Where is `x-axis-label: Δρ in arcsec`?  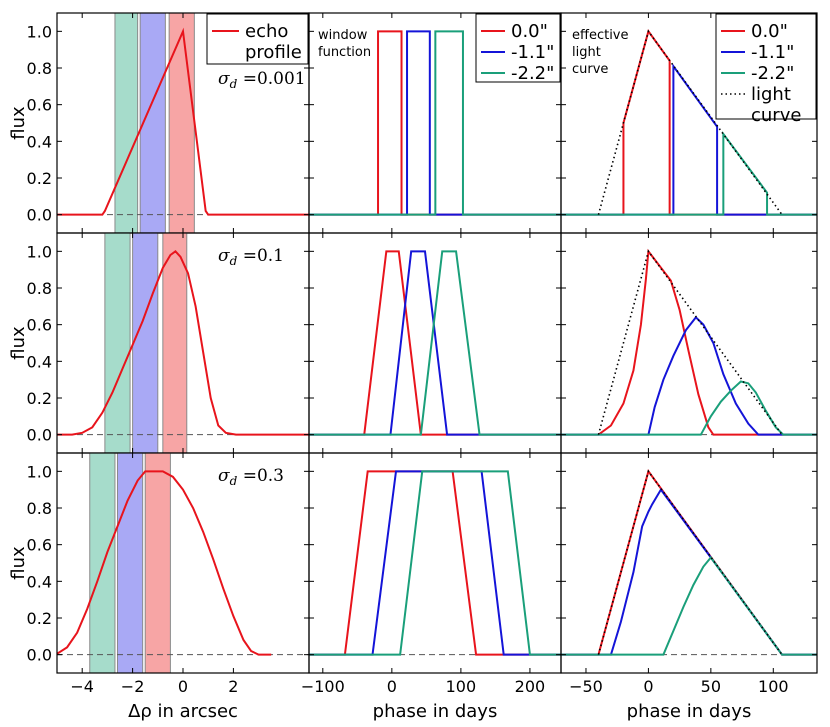 x-axis-label: Δρ in arcsec is located at coordinates (183, 711).